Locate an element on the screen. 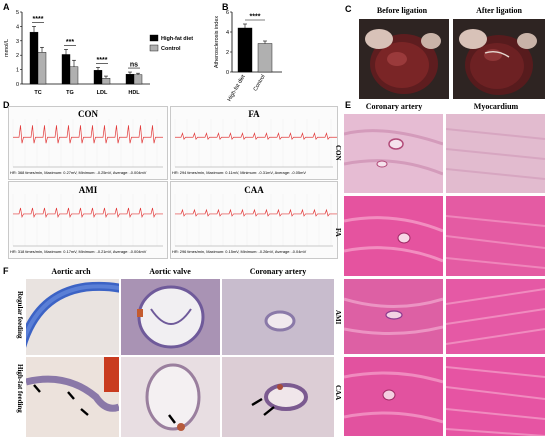 The height and width of the screenshot is (441, 550). x-tick-label: High-fat diet is located at coordinates (237, 88).